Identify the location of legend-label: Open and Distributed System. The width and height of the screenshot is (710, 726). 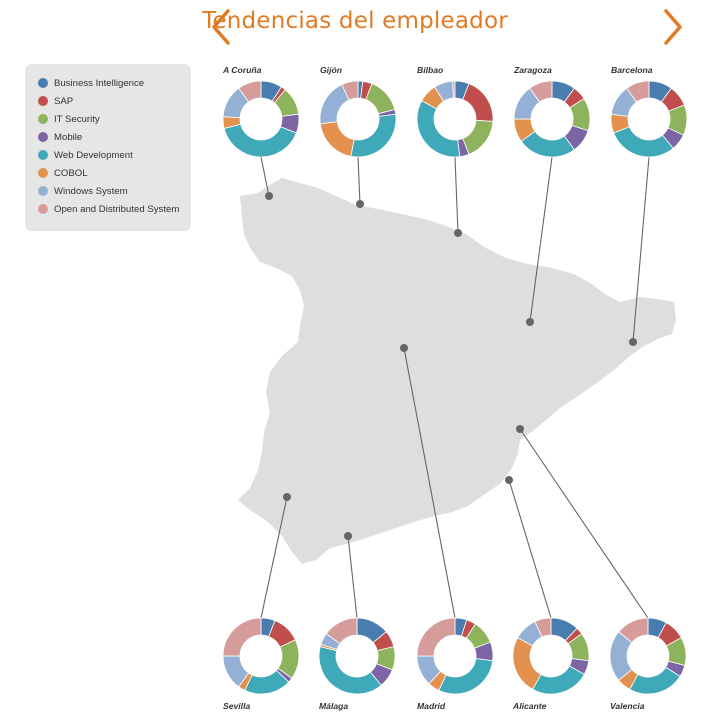
(117, 209).